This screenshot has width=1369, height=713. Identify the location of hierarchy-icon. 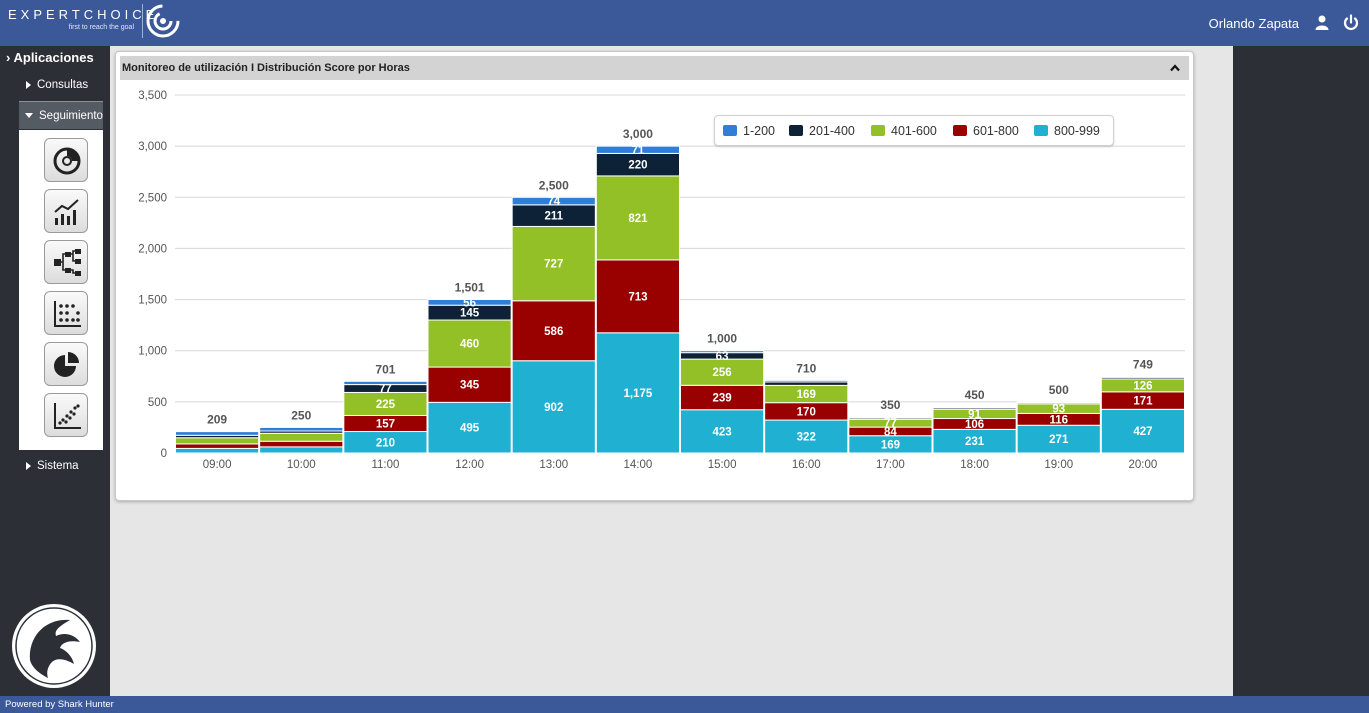
(67, 262).